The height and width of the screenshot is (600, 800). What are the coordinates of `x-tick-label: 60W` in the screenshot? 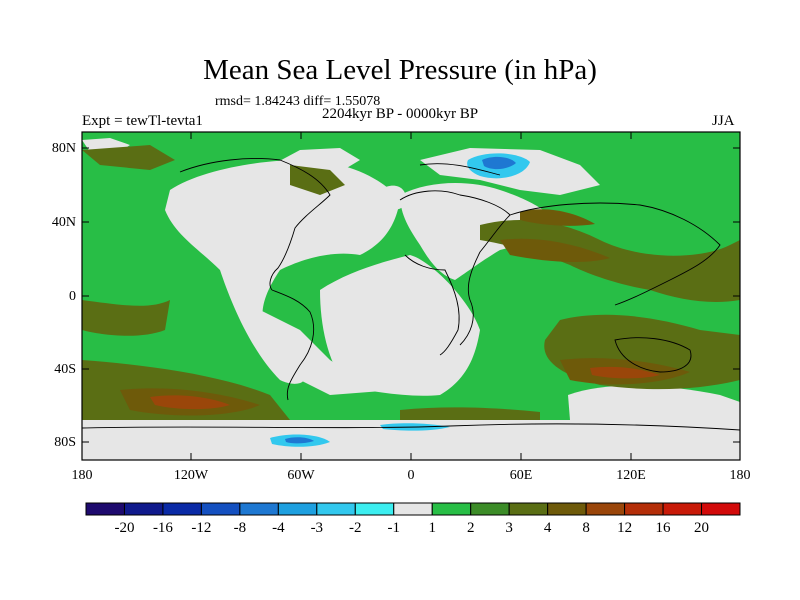 It's located at (301, 475).